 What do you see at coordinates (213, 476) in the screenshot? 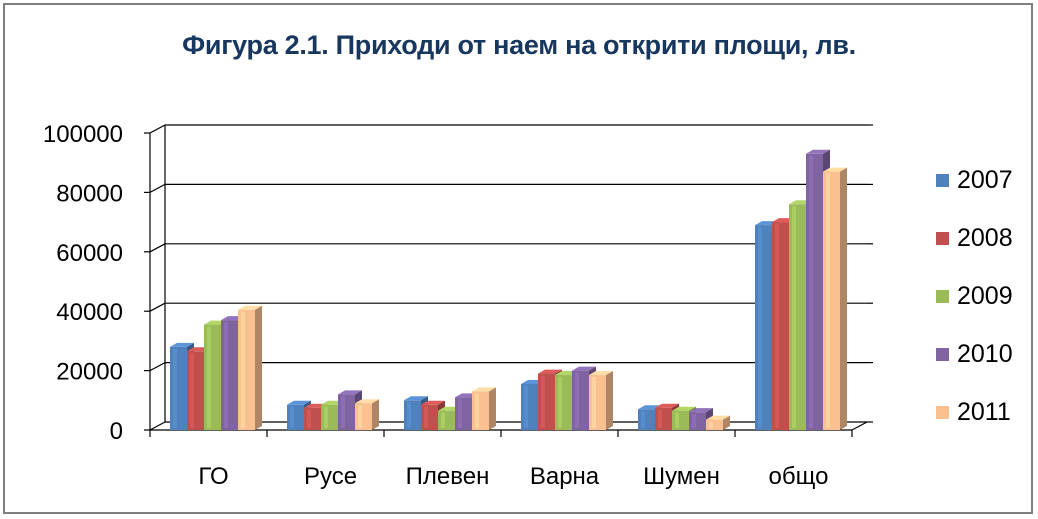
I see `x-tick-label: ГО` at bounding box center [213, 476].